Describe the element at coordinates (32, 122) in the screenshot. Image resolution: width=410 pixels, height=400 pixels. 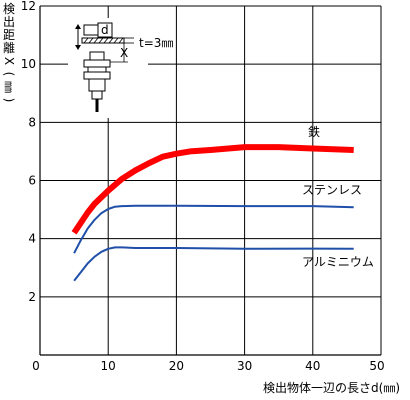
I see `y-tick-label: 8` at that location.